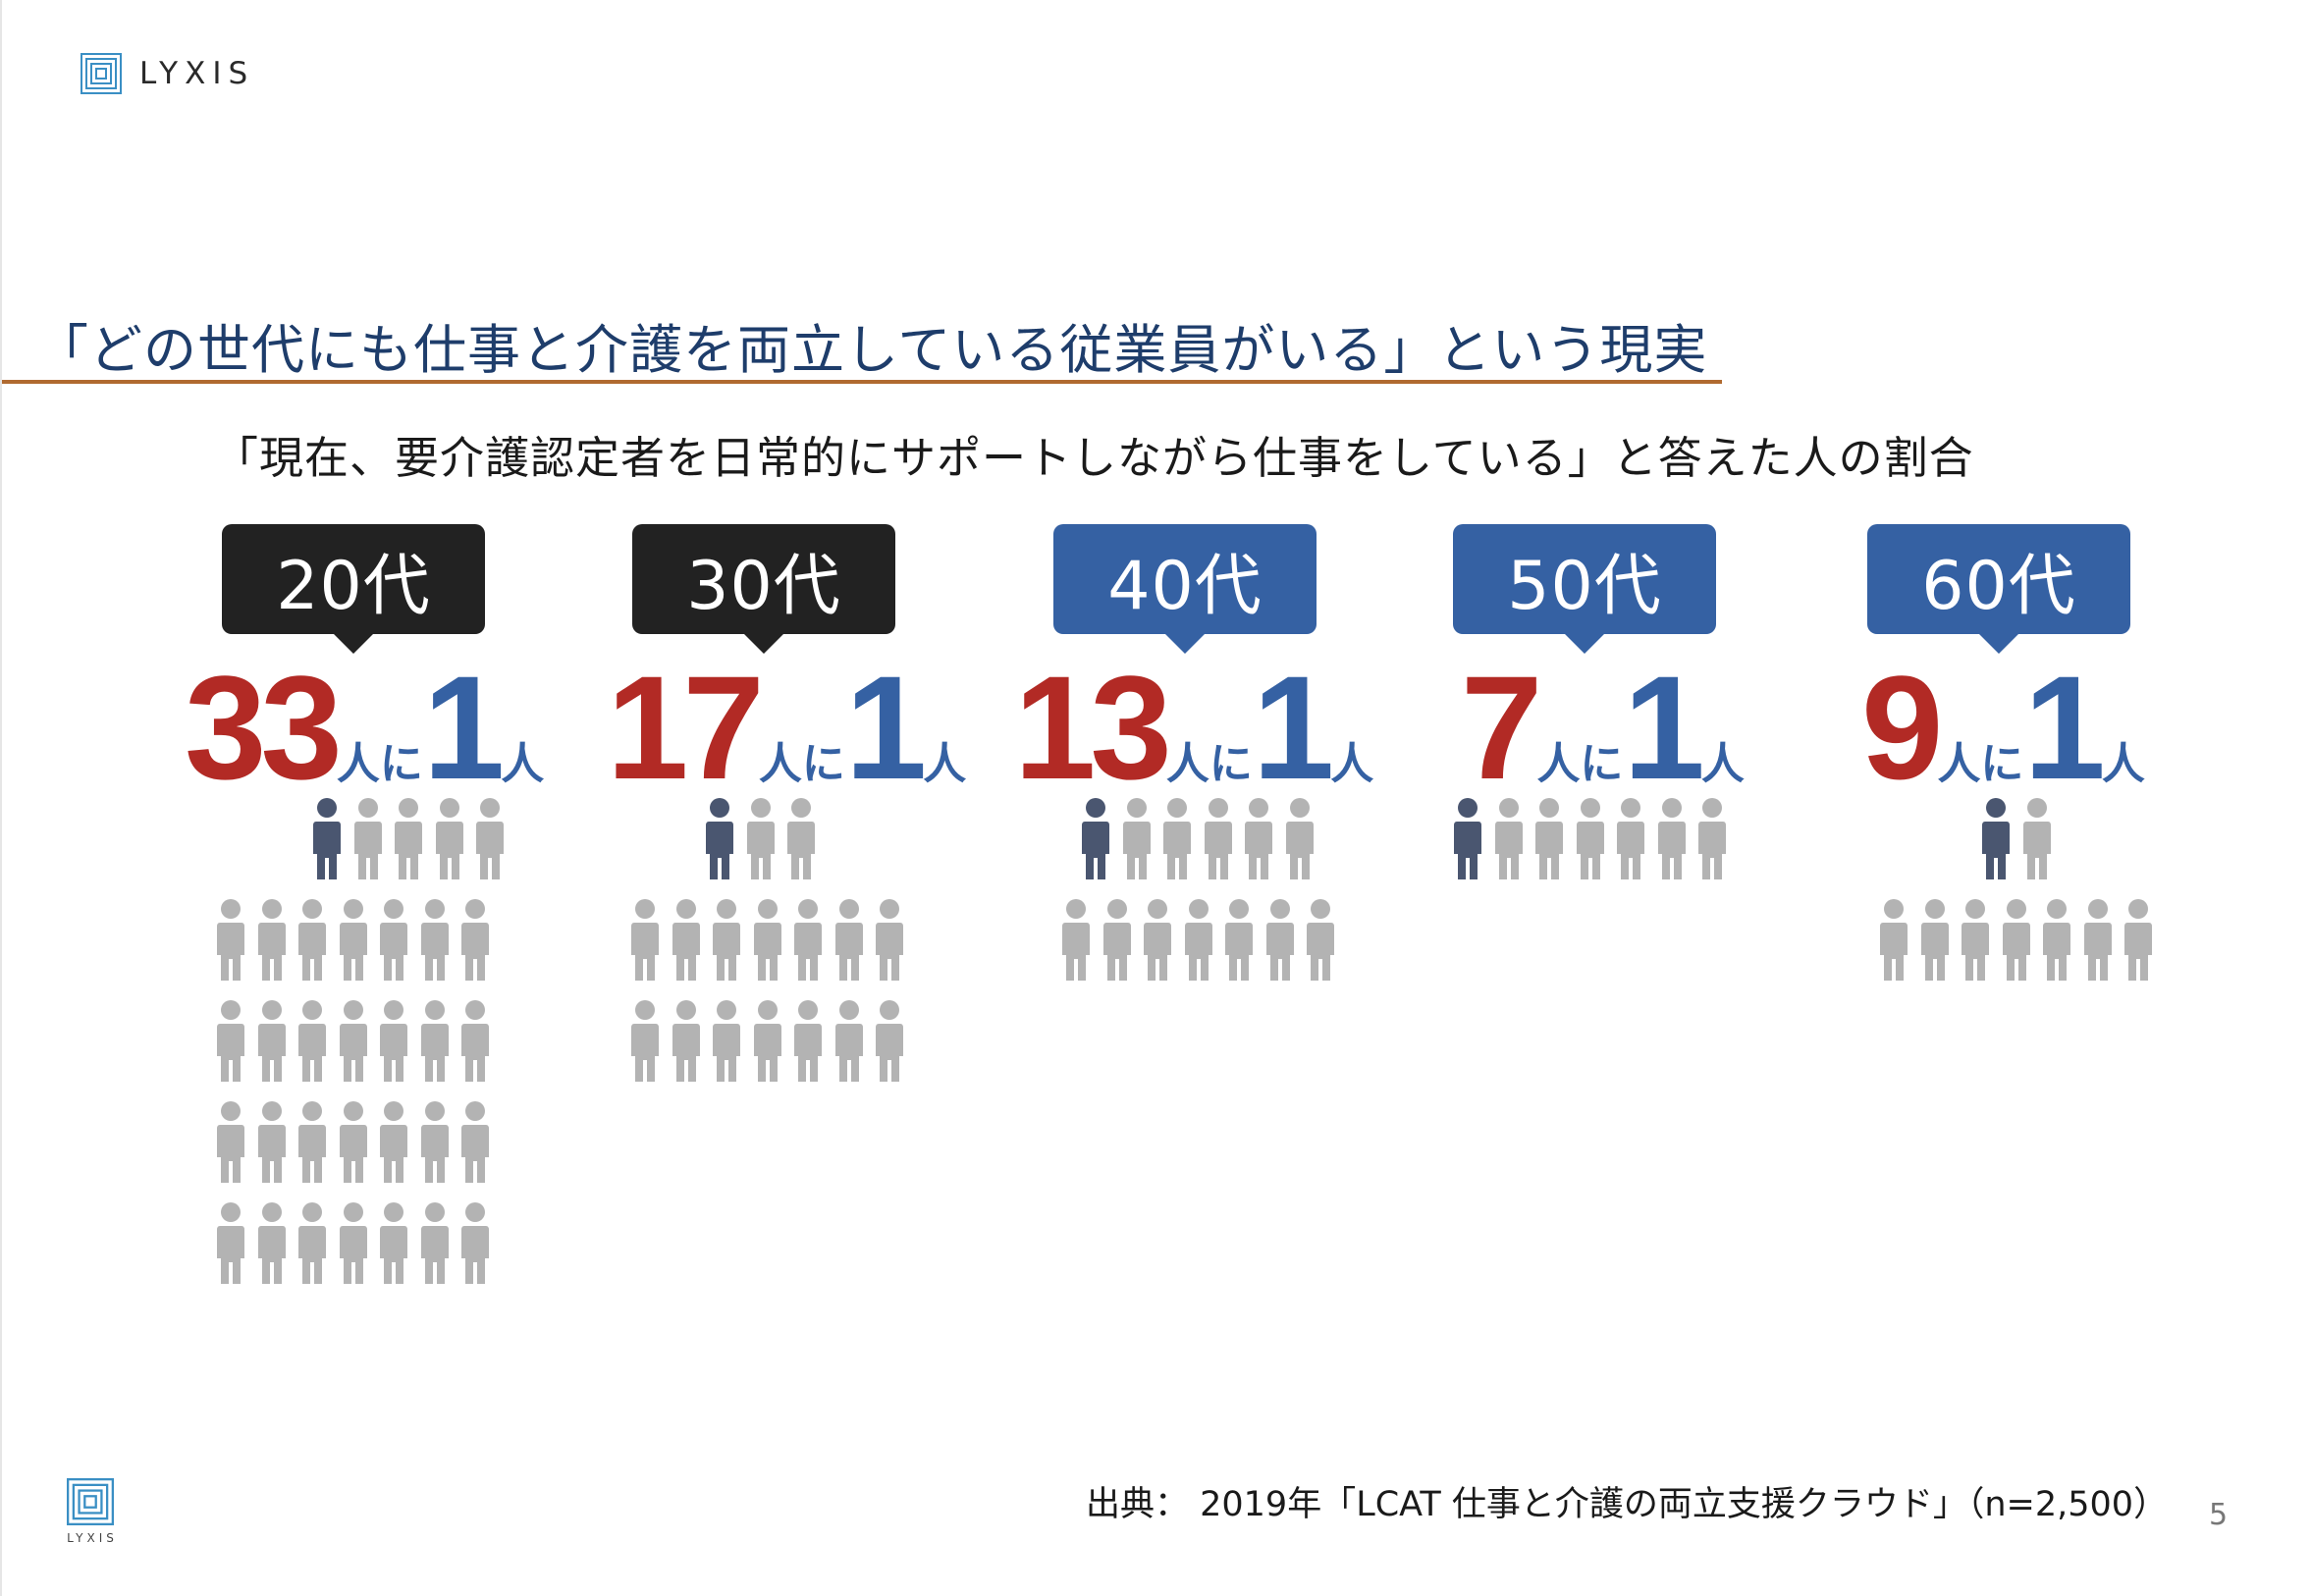 This screenshot has width=2311, height=1596. I want to click on age-label-bubble: 40代, so click(1185, 589).